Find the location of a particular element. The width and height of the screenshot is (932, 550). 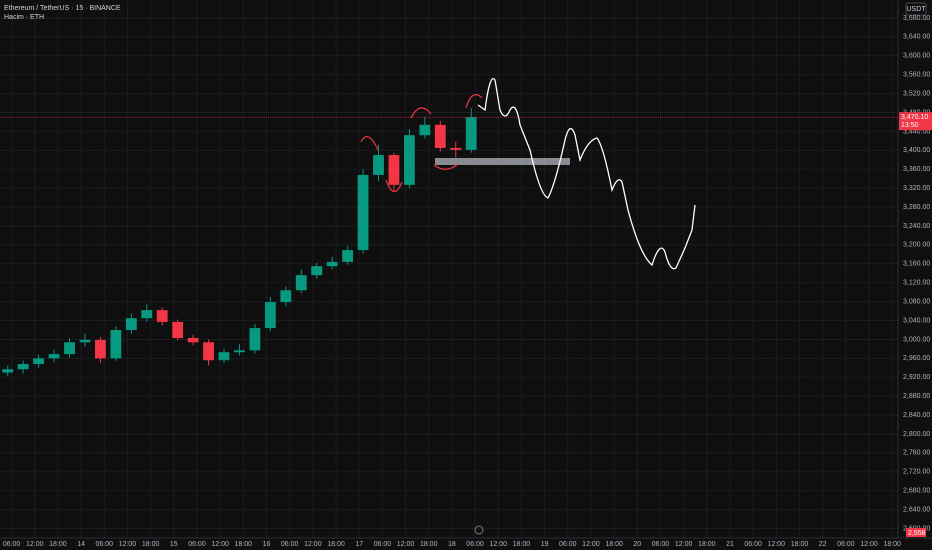

y-tick-label: 3,000.00 is located at coordinates (916, 339).